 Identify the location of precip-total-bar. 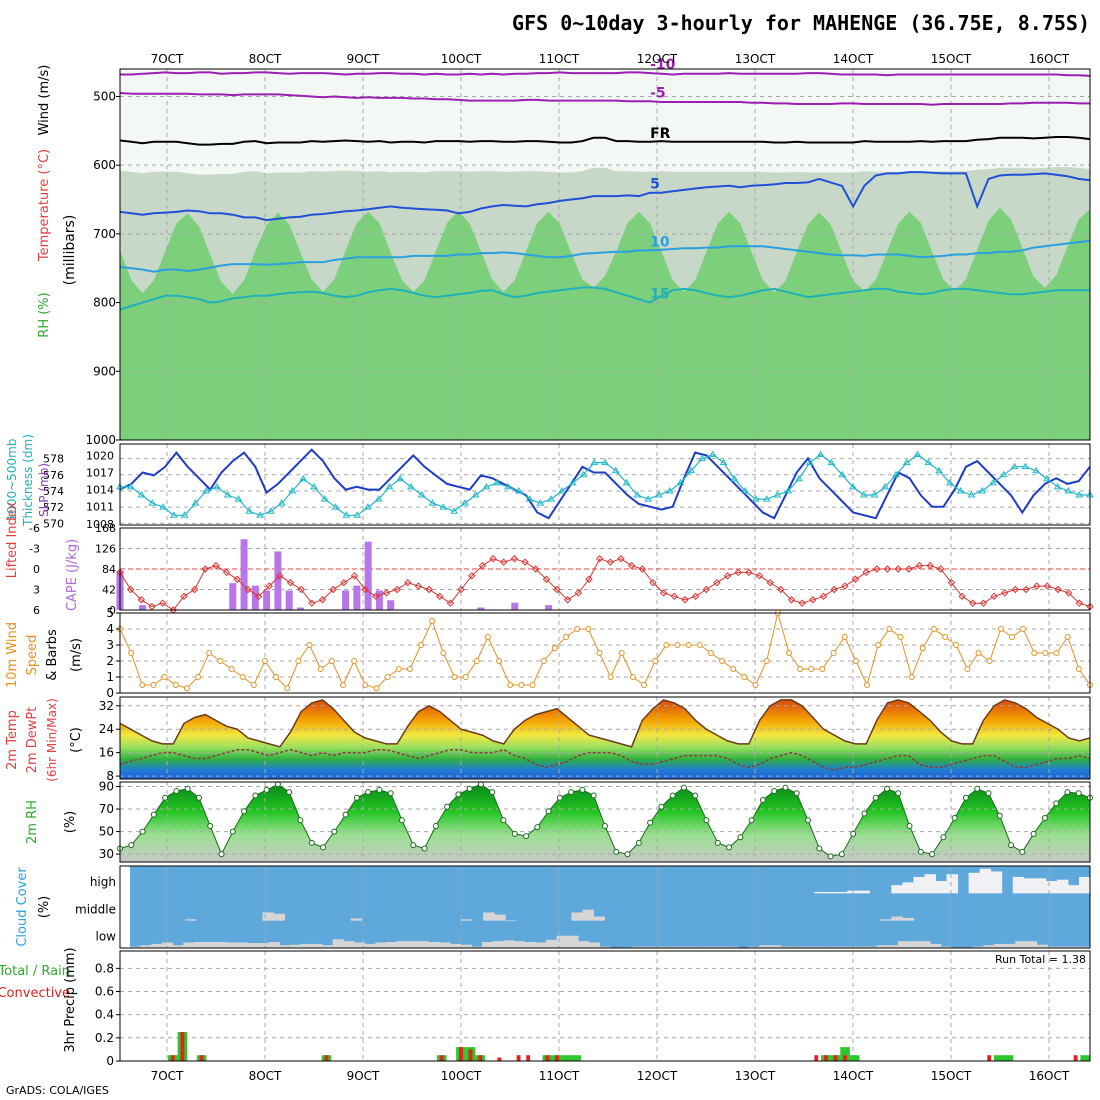
(845, 1054).